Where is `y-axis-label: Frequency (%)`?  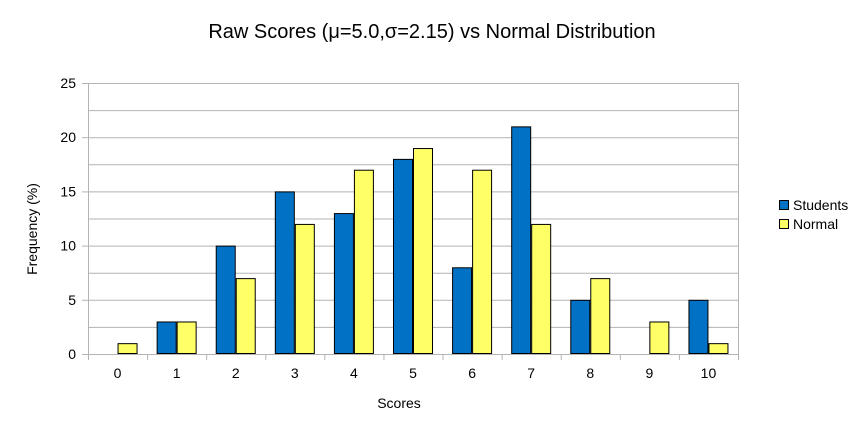
y-axis-label: Frequency (%) is located at coordinates (32, 229).